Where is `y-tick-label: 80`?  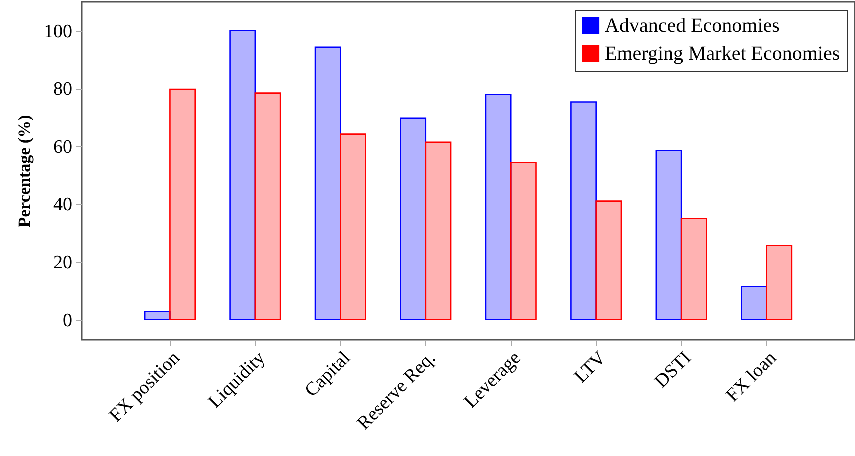
y-tick-label: 80 is located at coordinates (63, 89).